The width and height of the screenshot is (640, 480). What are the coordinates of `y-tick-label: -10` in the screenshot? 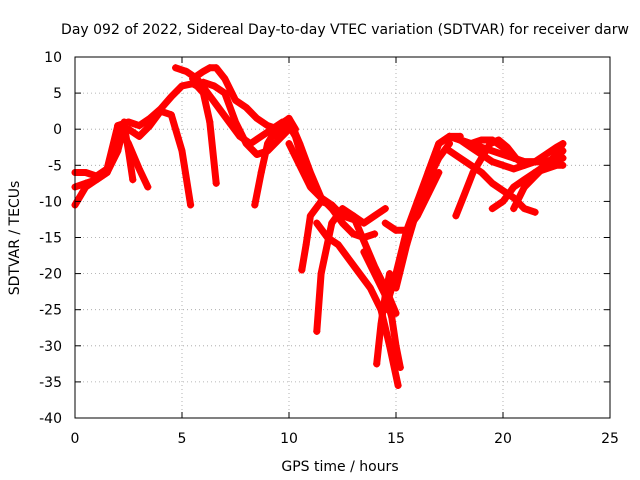 It's located at (50, 202).